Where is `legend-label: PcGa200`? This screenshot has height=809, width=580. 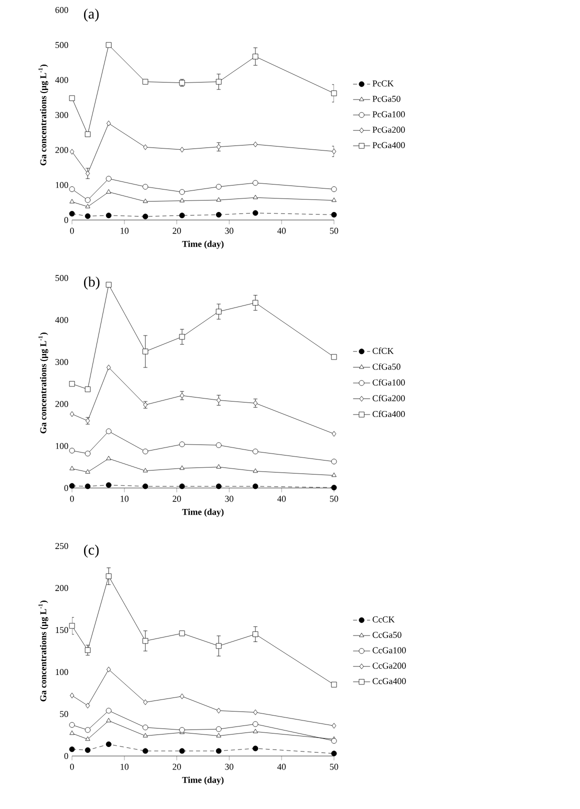 legend-label: PcGa200 is located at coordinates (388, 129).